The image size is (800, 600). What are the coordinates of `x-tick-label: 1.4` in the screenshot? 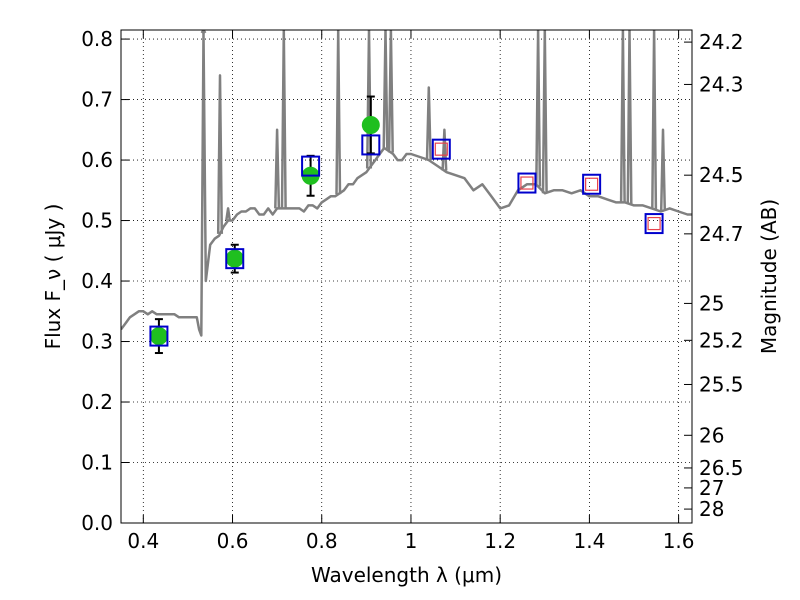 It's located at (589, 541).